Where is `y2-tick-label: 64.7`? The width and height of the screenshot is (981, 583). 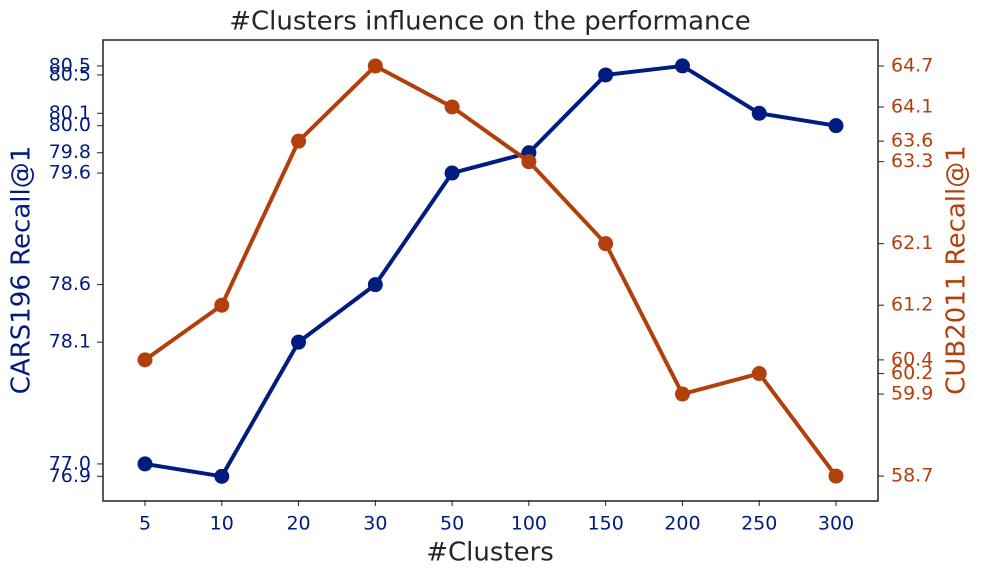
y2-tick-label: 64.7 is located at coordinates (912, 65).